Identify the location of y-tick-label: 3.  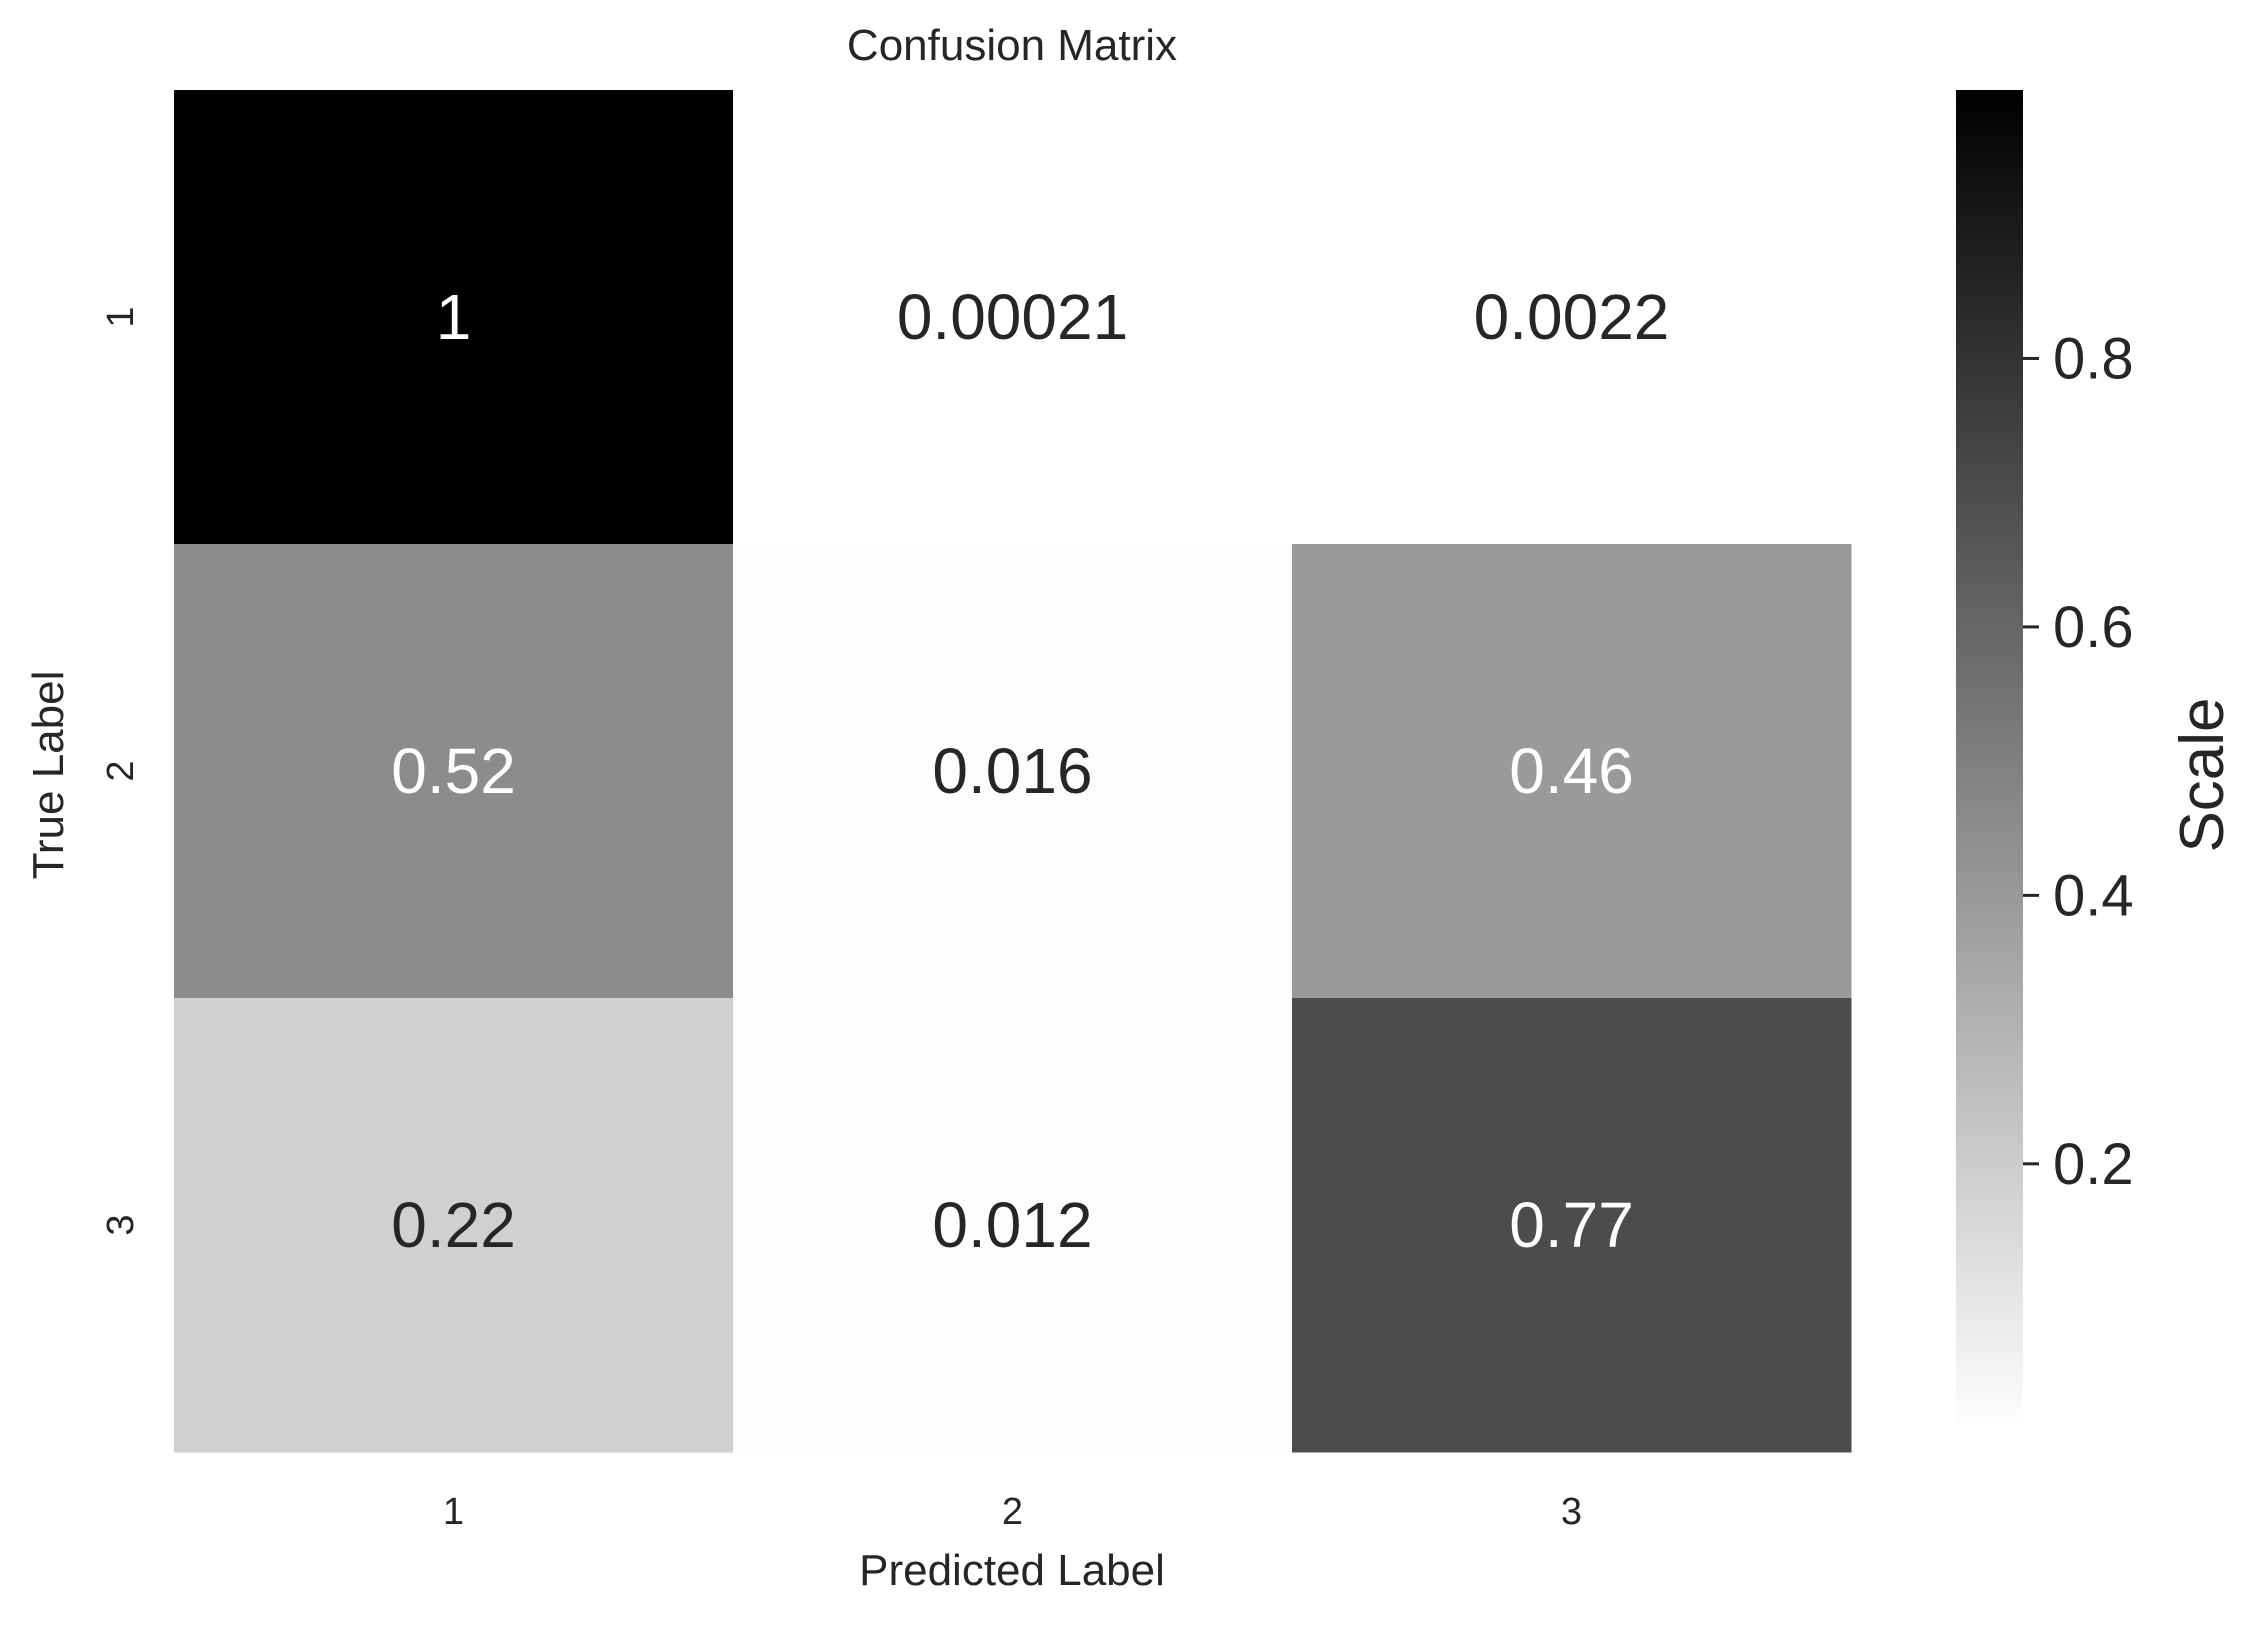
(121, 1224).